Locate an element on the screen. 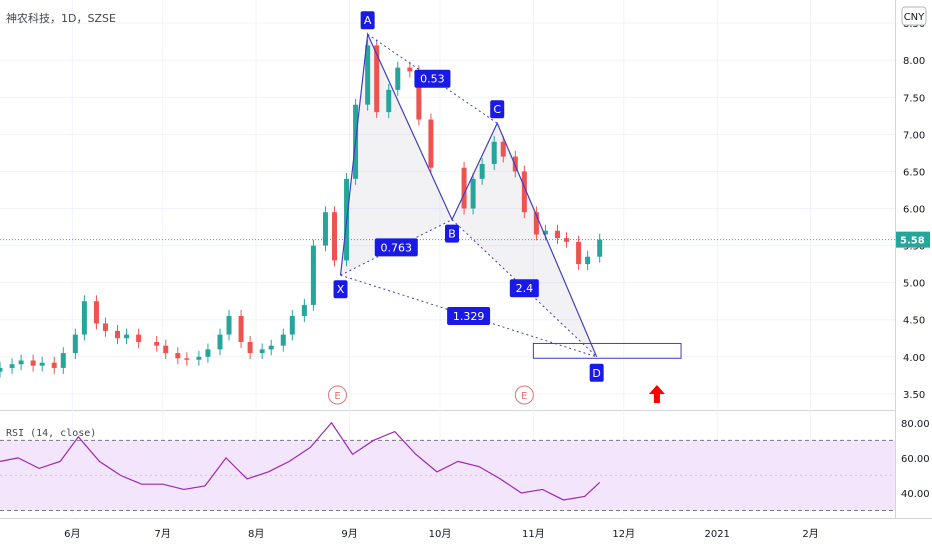 This screenshot has width=932, height=554. ratio-label: 2.4 is located at coordinates (525, 288).